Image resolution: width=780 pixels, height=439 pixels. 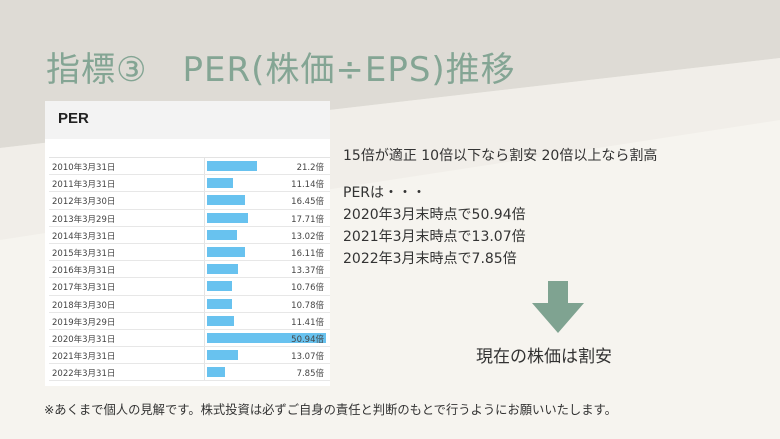 What do you see at coordinates (189, 235) in the screenshot?
I see `table-row: 2014年3月31日 13.02倍` at bounding box center [189, 235].